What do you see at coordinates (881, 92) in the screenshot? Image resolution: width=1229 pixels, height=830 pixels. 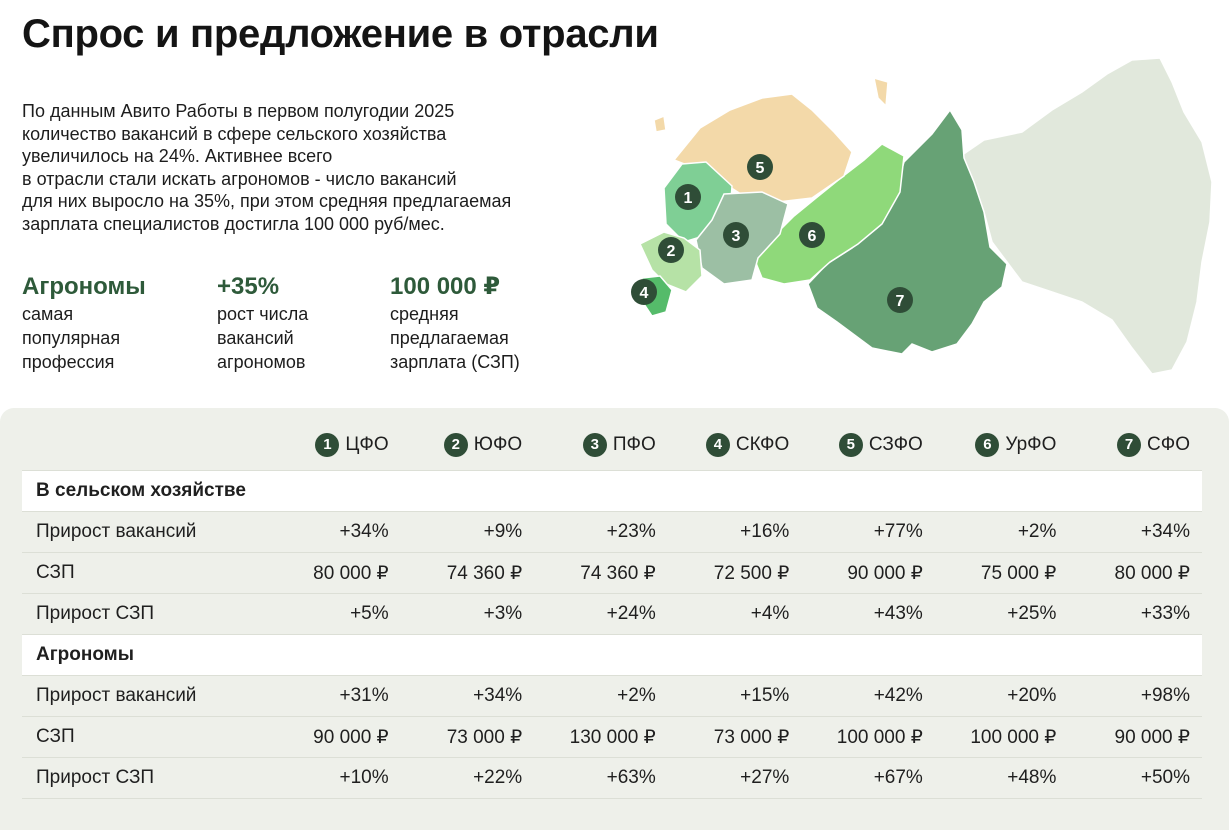 I see `map-region-szfo-novaya-zemlya` at bounding box center [881, 92].